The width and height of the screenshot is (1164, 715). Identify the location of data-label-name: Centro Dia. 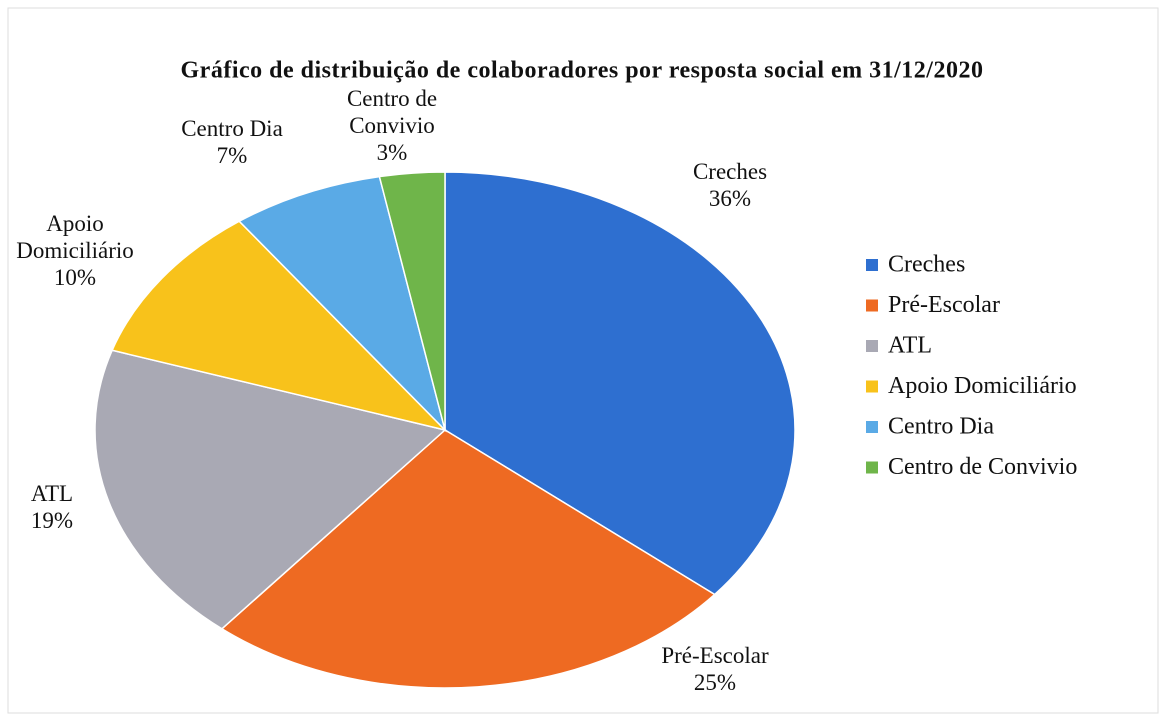
(232, 128).